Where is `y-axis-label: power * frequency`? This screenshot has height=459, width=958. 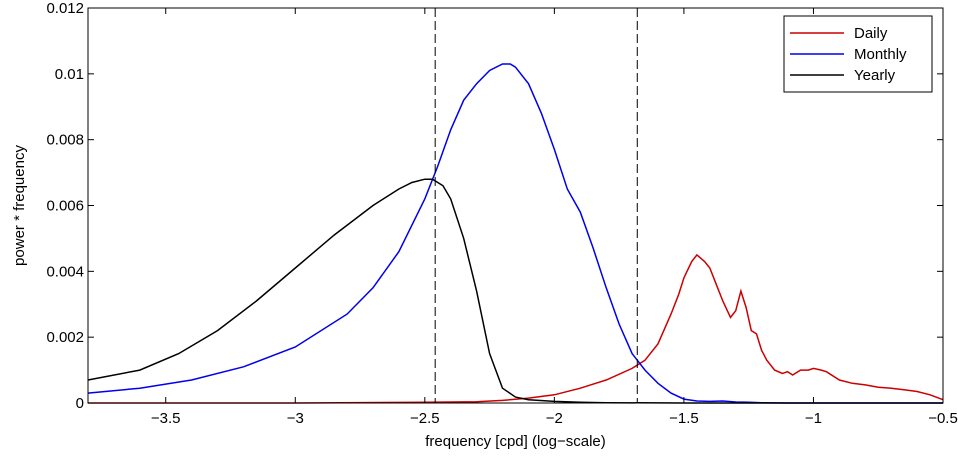
y-axis-label: power * frequency is located at coordinates (19, 205).